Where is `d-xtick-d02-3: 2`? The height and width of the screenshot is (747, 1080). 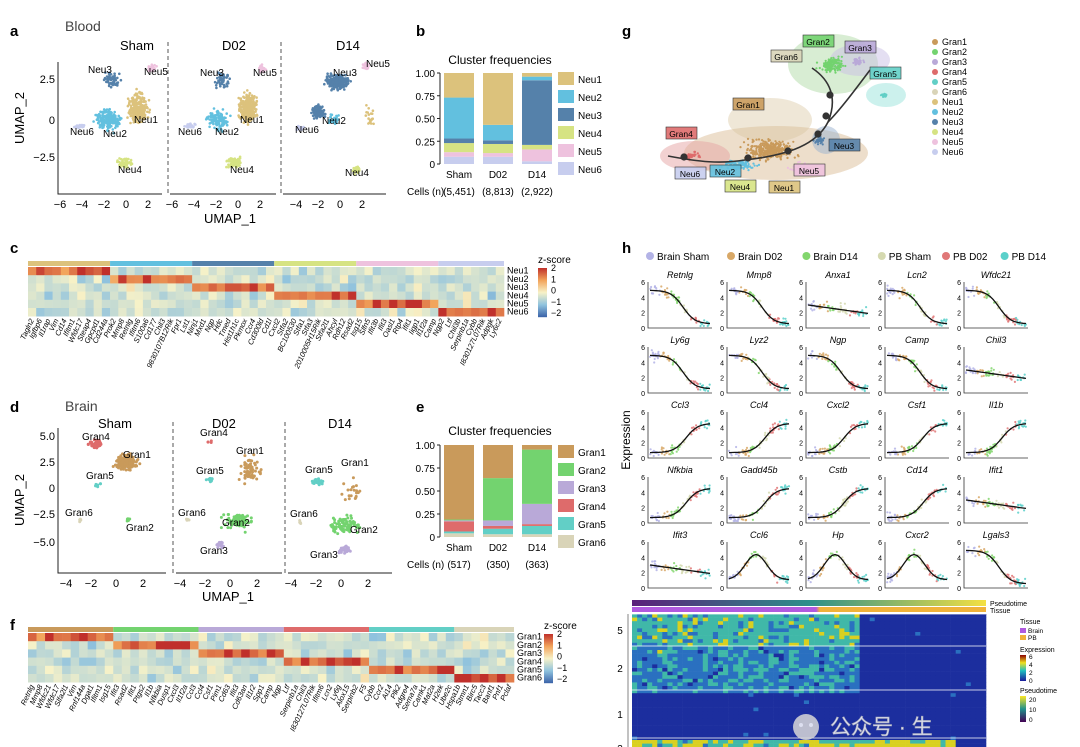 d-xtick-d02-3: 2 is located at coordinates (257, 584).